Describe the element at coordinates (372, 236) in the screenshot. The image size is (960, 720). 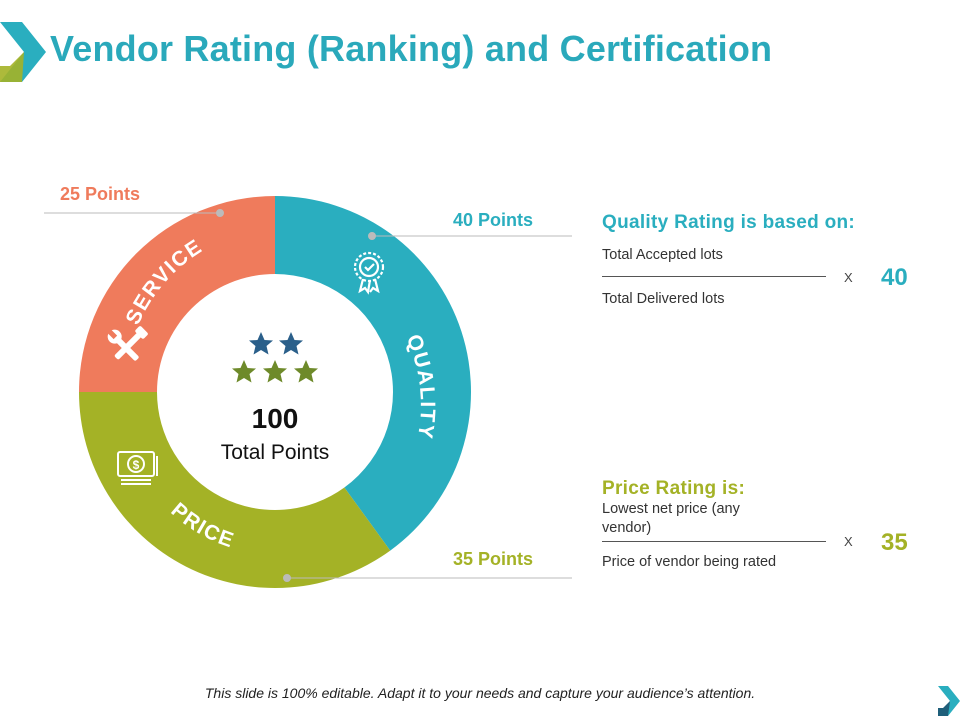
I see `quality-leader-dot` at that location.